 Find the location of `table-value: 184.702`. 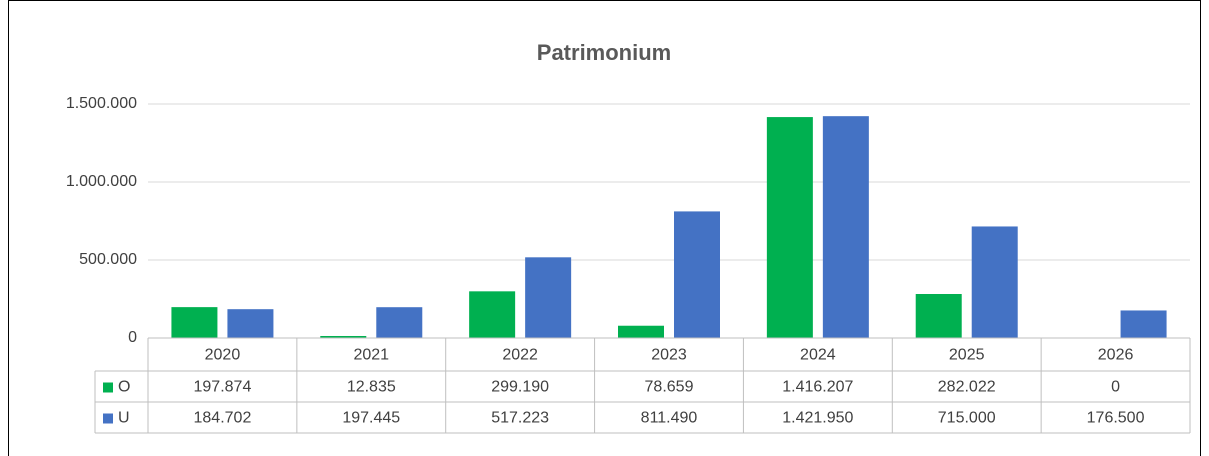

table-value: 184.702 is located at coordinates (223, 418).